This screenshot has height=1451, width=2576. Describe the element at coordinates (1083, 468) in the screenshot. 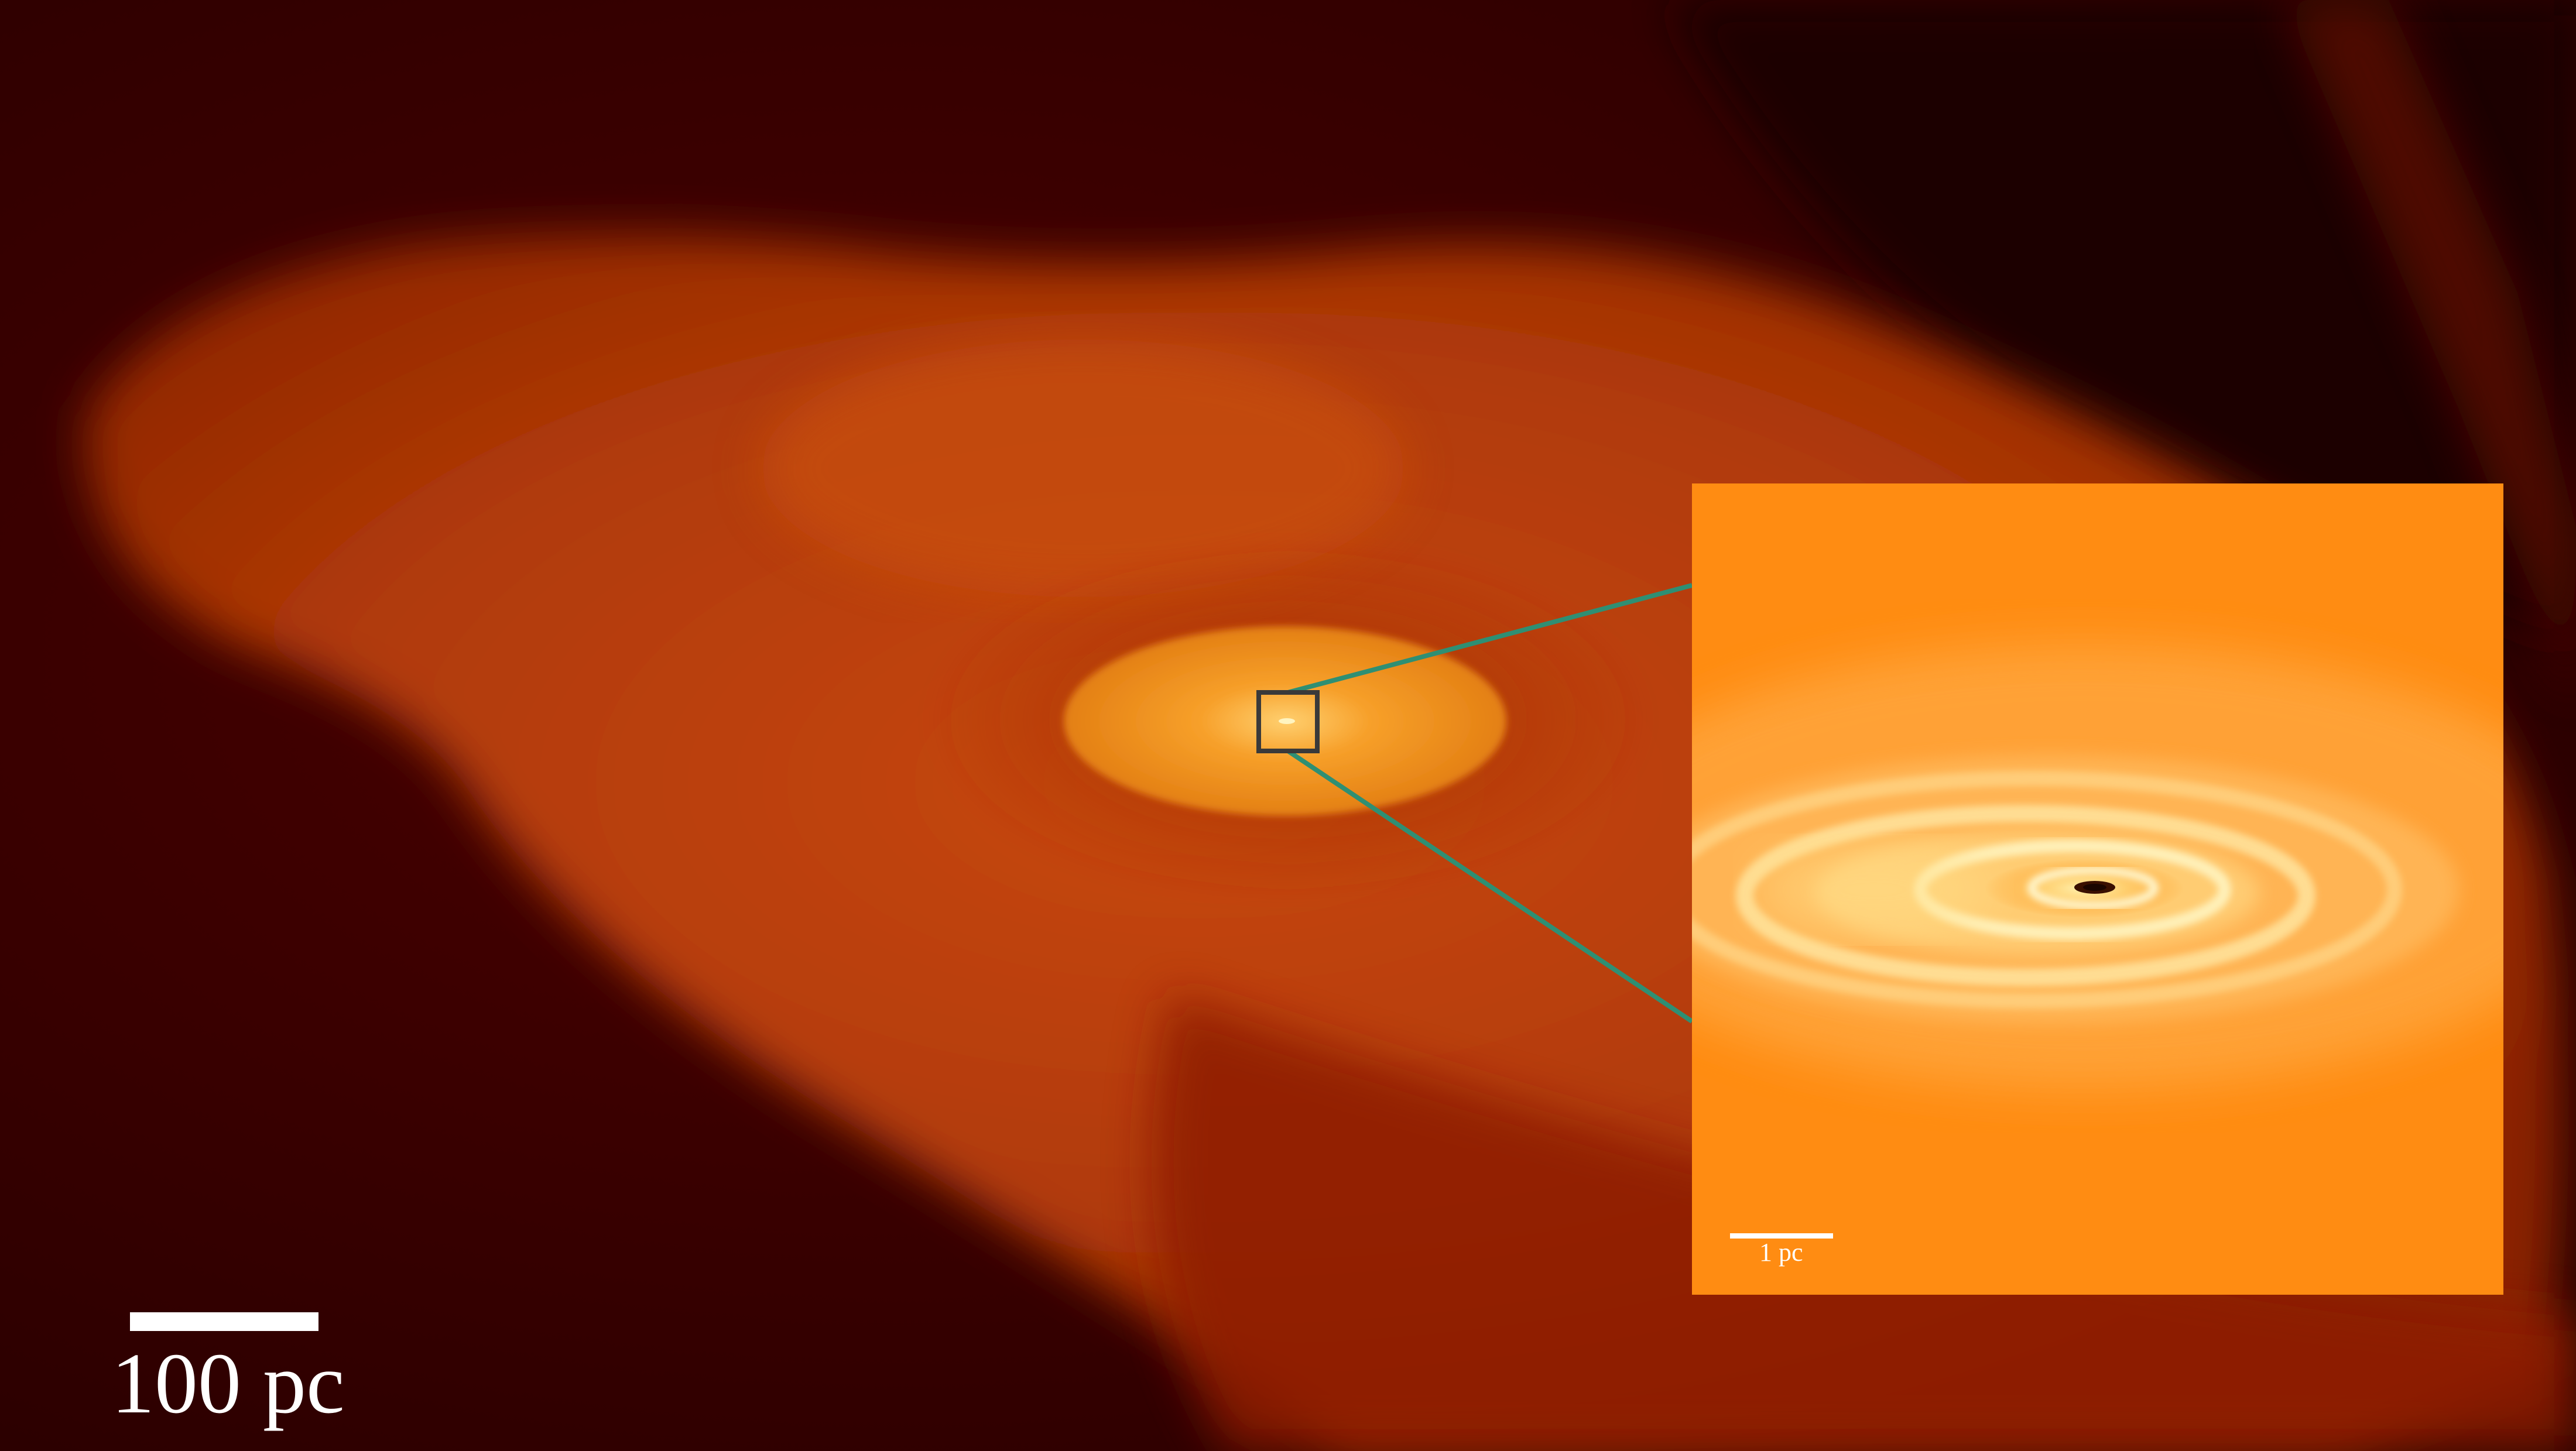

I see `bright-gas-patch` at that location.